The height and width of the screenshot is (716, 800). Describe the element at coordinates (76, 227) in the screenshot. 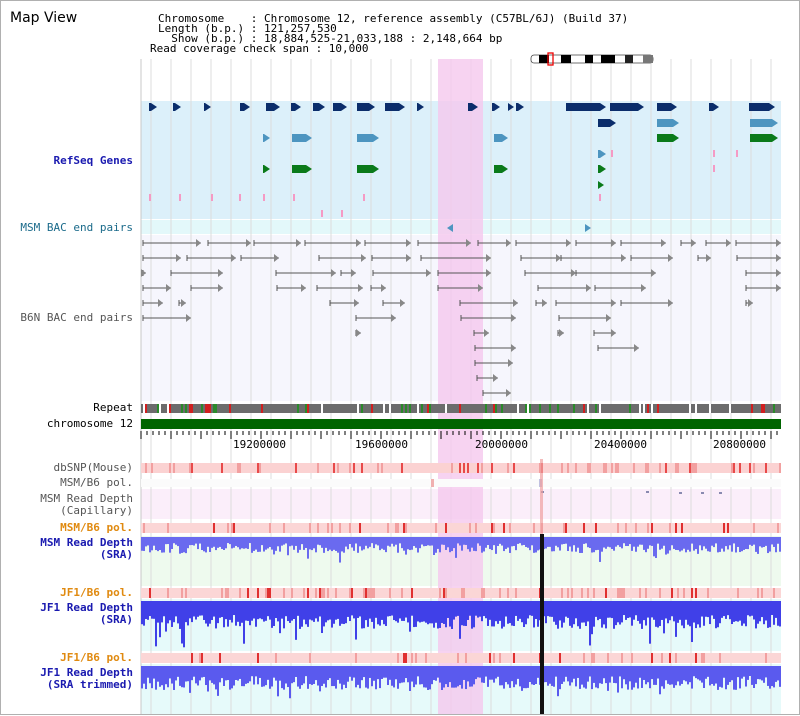

I see `track-label-msm-bac: MSM BAC end pairs` at that location.